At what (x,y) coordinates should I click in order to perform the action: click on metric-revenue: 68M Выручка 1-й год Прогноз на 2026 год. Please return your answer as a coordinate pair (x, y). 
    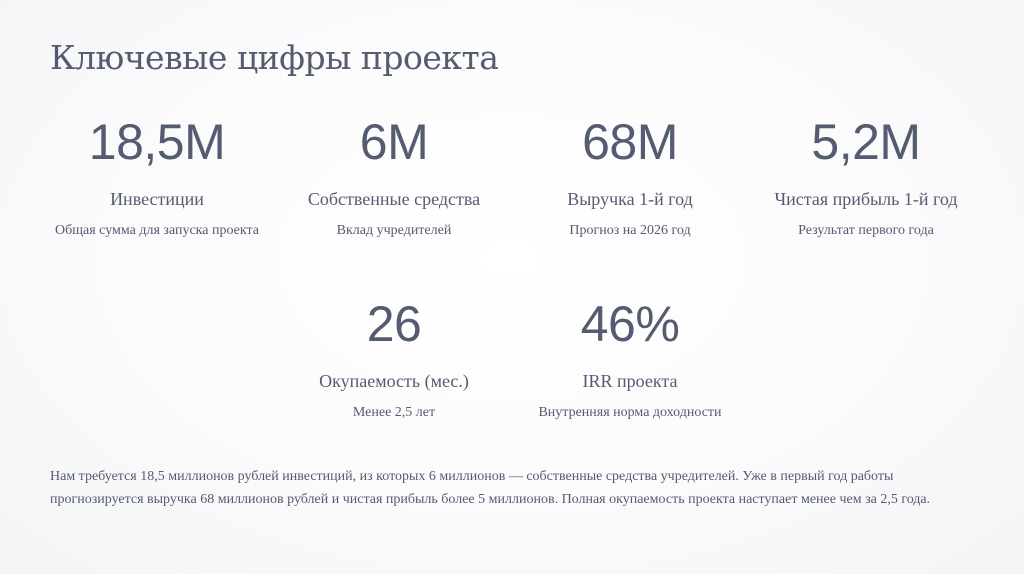
    Looking at the image, I should click on (630, 178).